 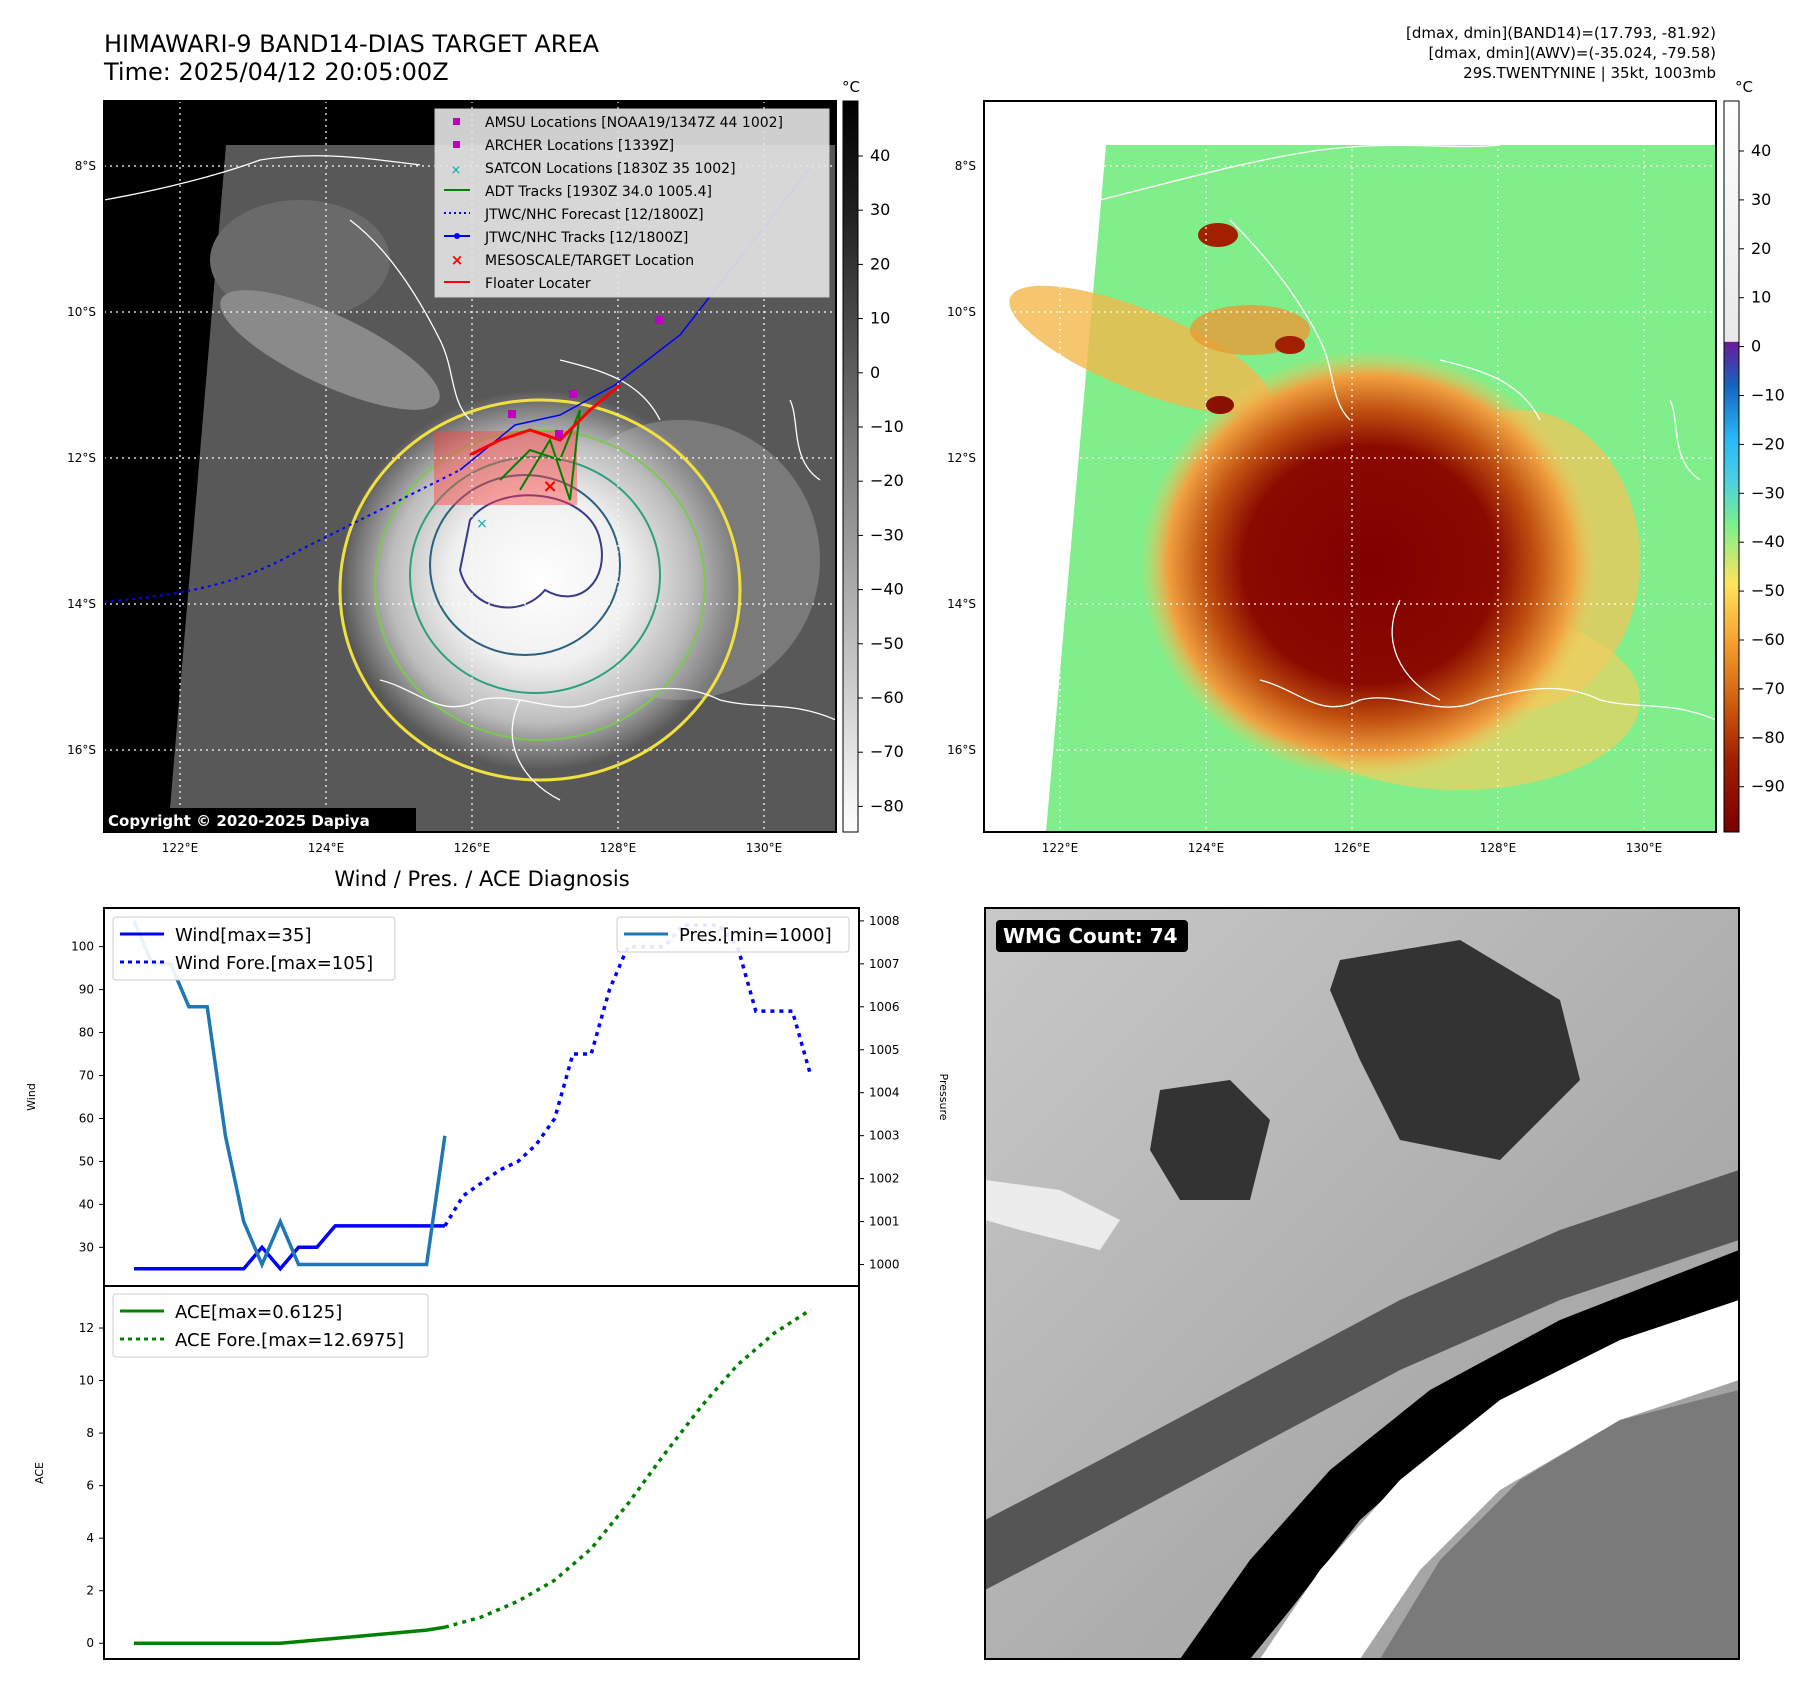 What do you see at coordinates (598, 192) in the screenshot?
I see `legend-label: ADT Tracks [1930Z 34.0 1005.4]` at bounding box center [598, 192].